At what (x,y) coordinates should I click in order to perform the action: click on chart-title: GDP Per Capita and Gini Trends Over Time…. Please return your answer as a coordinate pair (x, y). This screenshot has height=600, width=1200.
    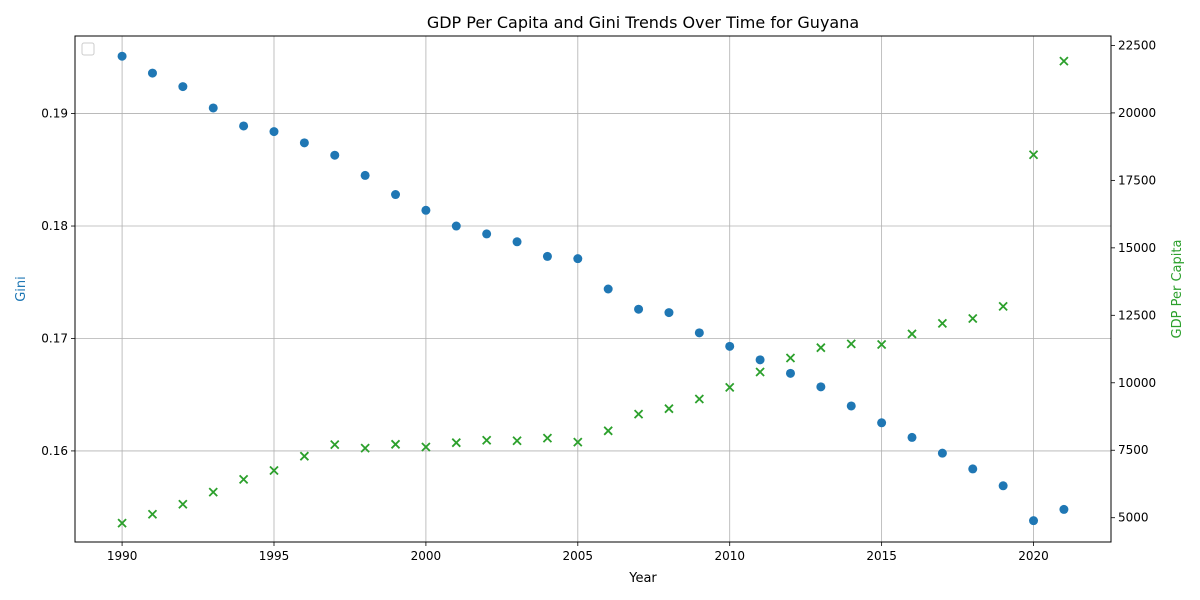
    Looking at the image, I should click on (643, 22).